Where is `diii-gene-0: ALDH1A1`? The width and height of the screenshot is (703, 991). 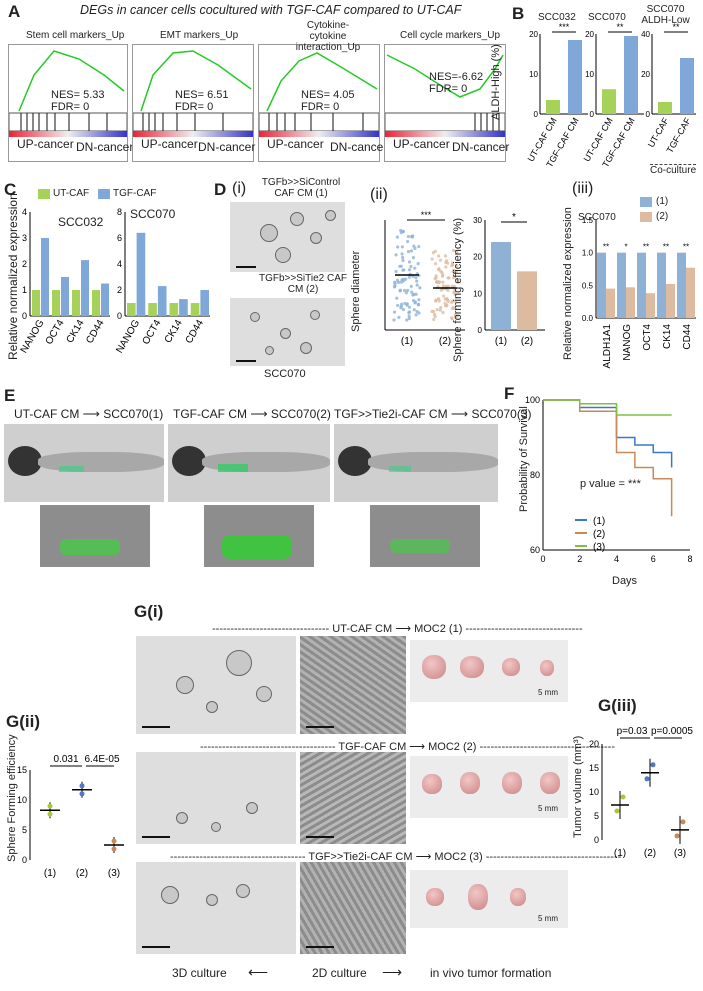
diii-gene-0: ALDH1A1 is located at coordinates (607, 346).